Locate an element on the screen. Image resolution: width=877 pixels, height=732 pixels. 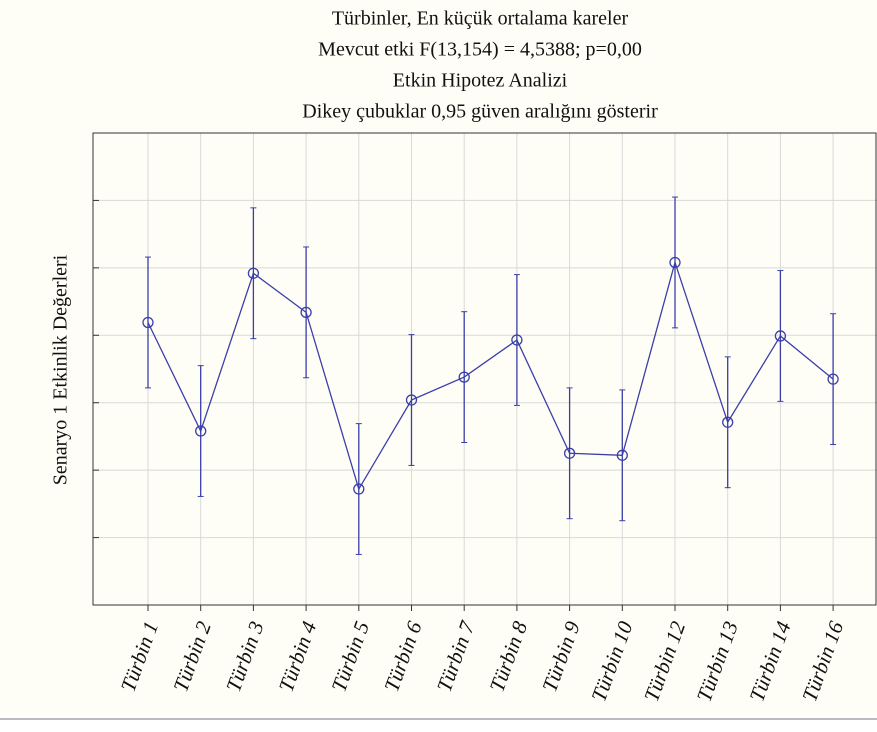
y-axis-label: Senaryo 1 Etkinlik Değerleri is located at coordinates (61, 369).